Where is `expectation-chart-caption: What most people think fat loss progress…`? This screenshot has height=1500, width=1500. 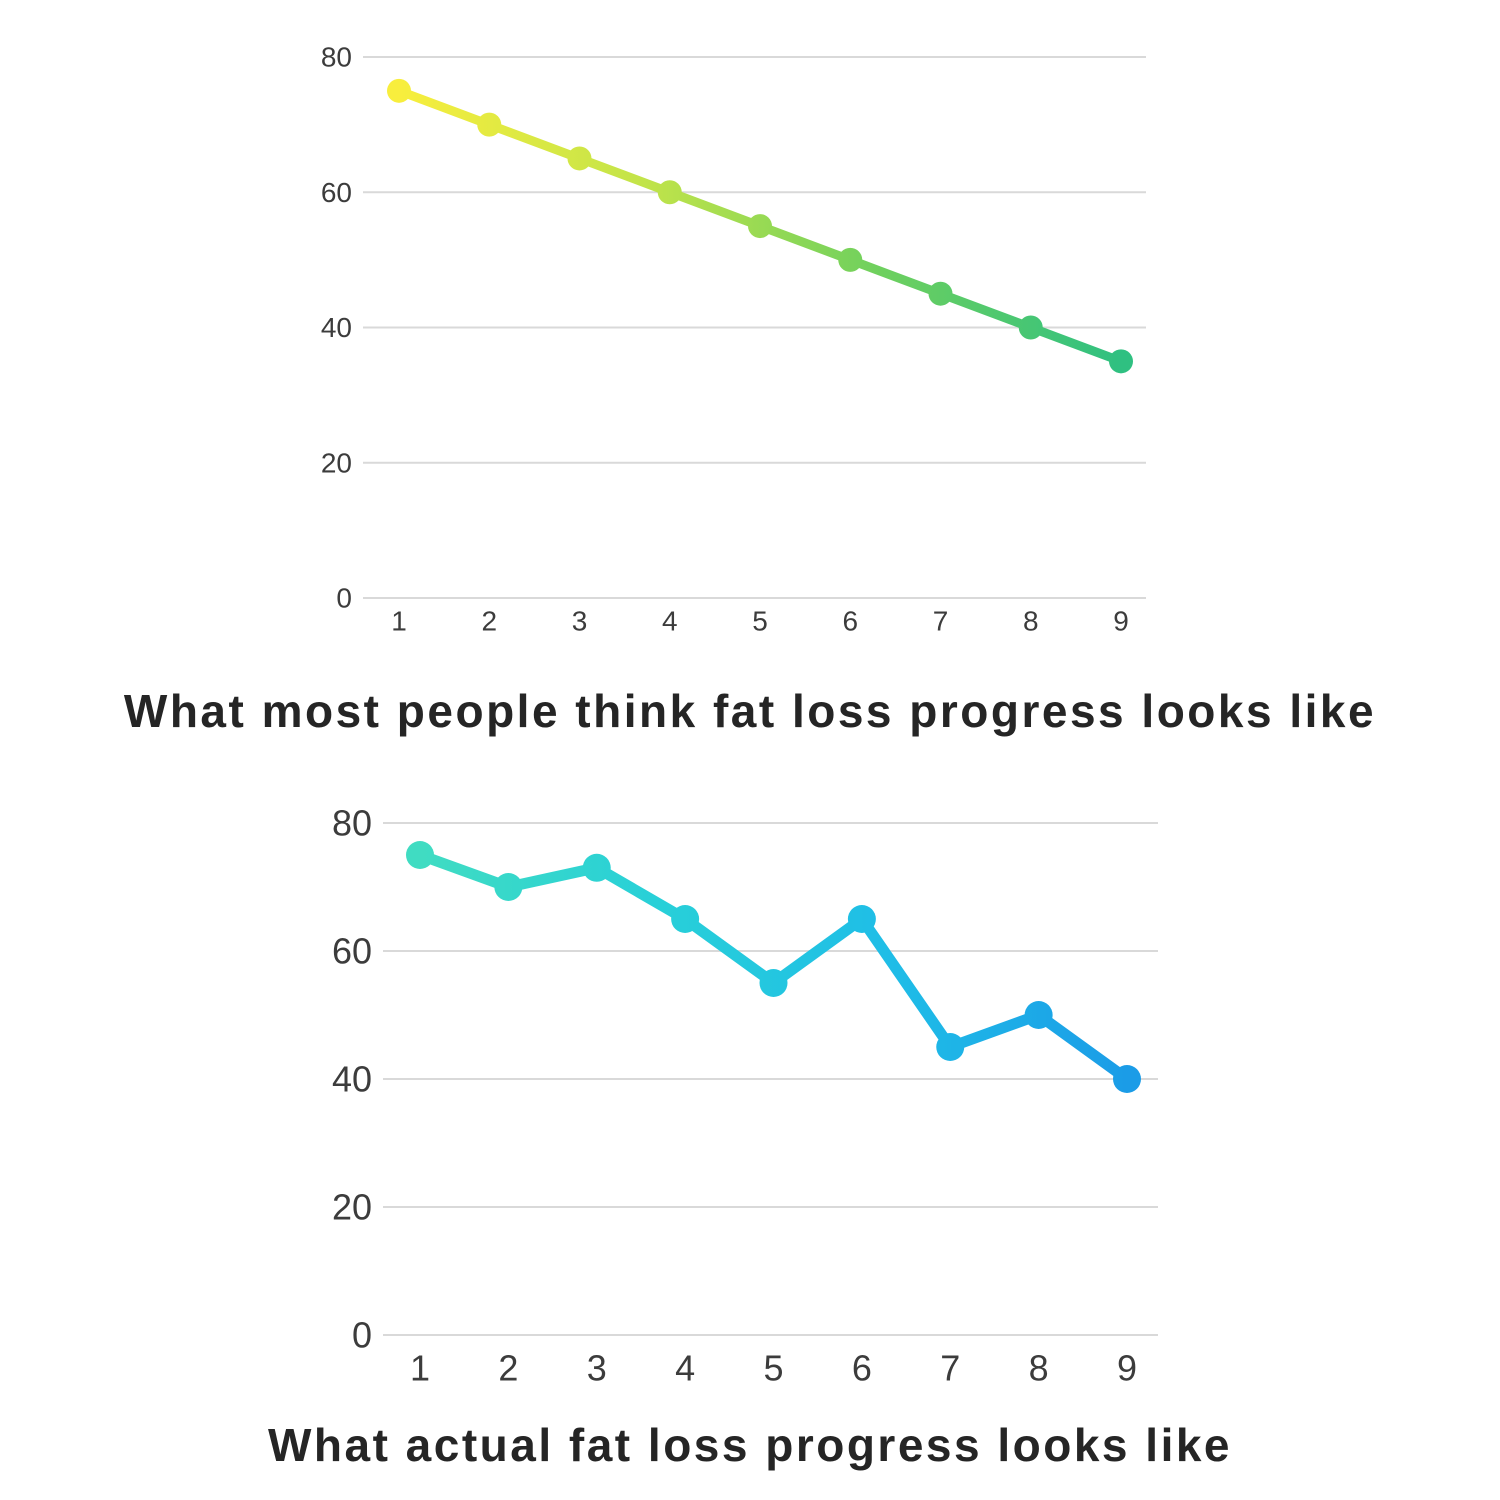 expectation-chart-caption: What most people think fat loss progress… is located at coordinates (750, 711).